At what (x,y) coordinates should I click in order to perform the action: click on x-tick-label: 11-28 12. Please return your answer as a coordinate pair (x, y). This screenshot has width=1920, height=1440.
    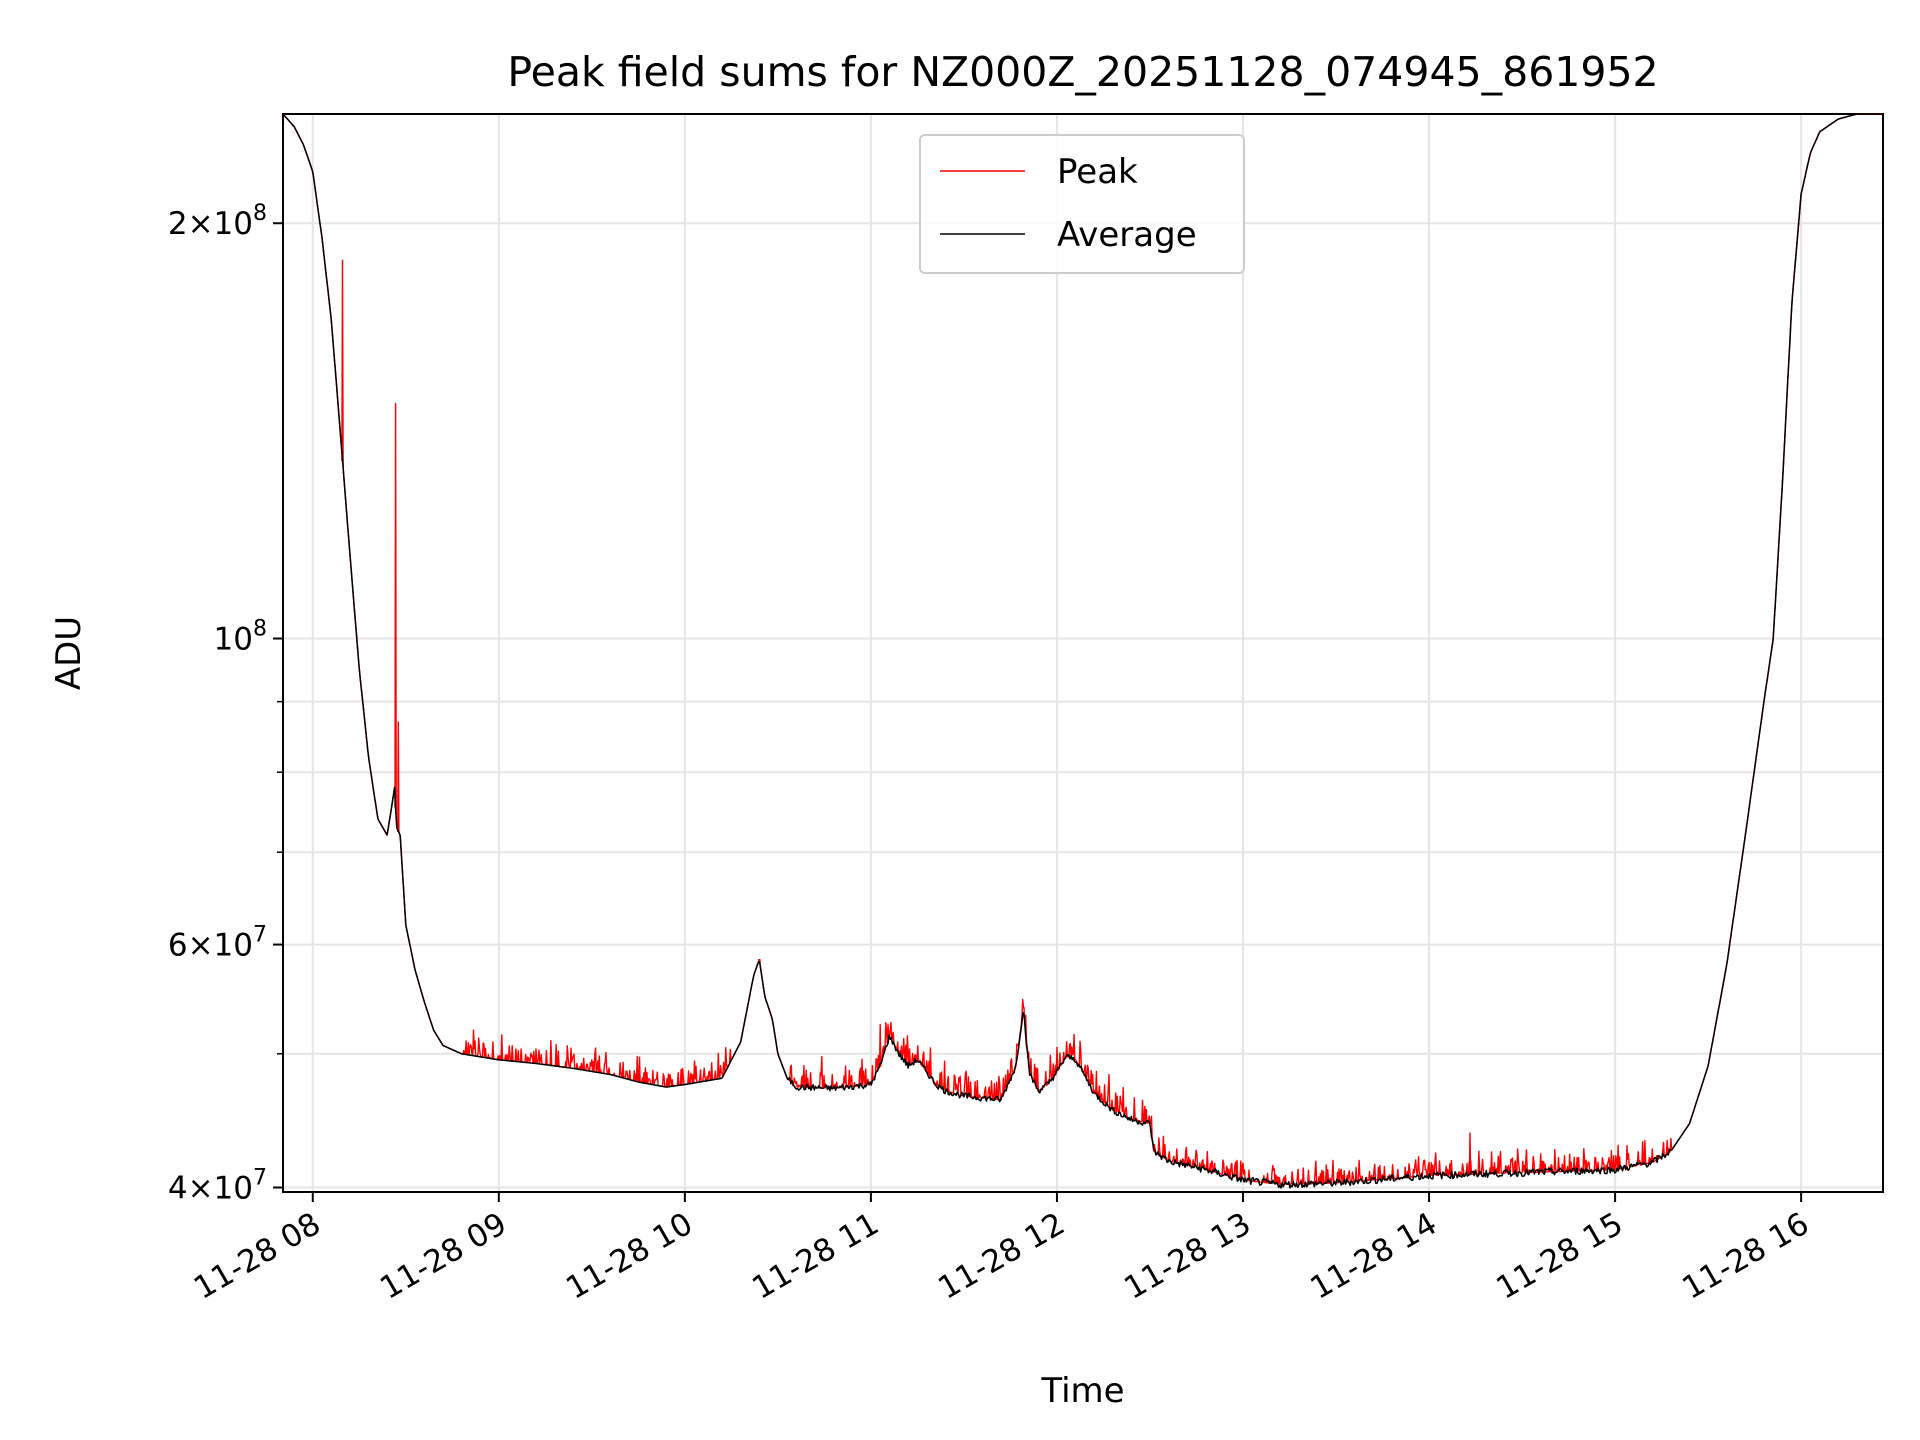
    Looking at the image, I should click on (1001, 1256).